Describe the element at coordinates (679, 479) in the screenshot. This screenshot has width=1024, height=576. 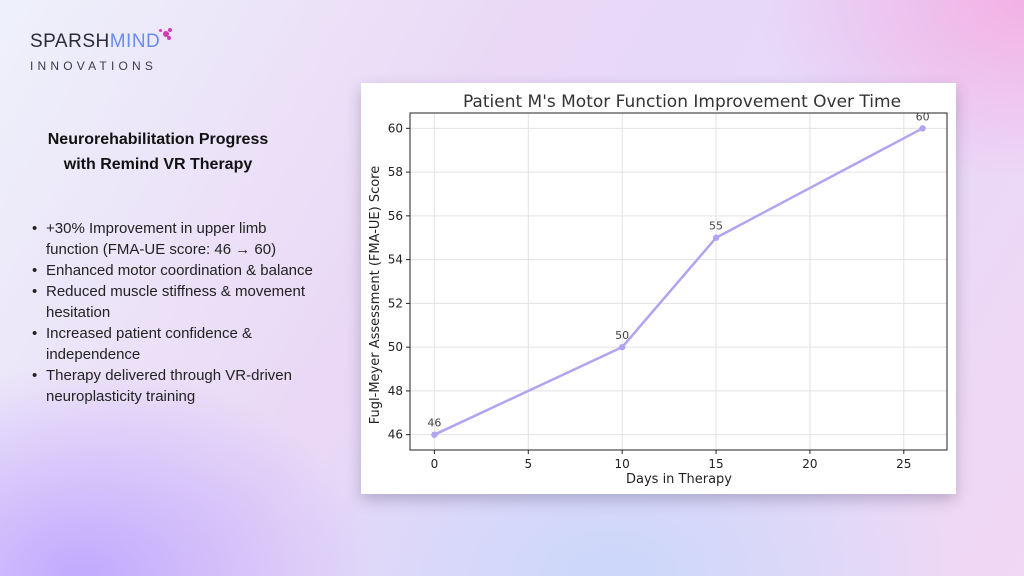
I see `x-axis-label: Days in Therapy` at that location.